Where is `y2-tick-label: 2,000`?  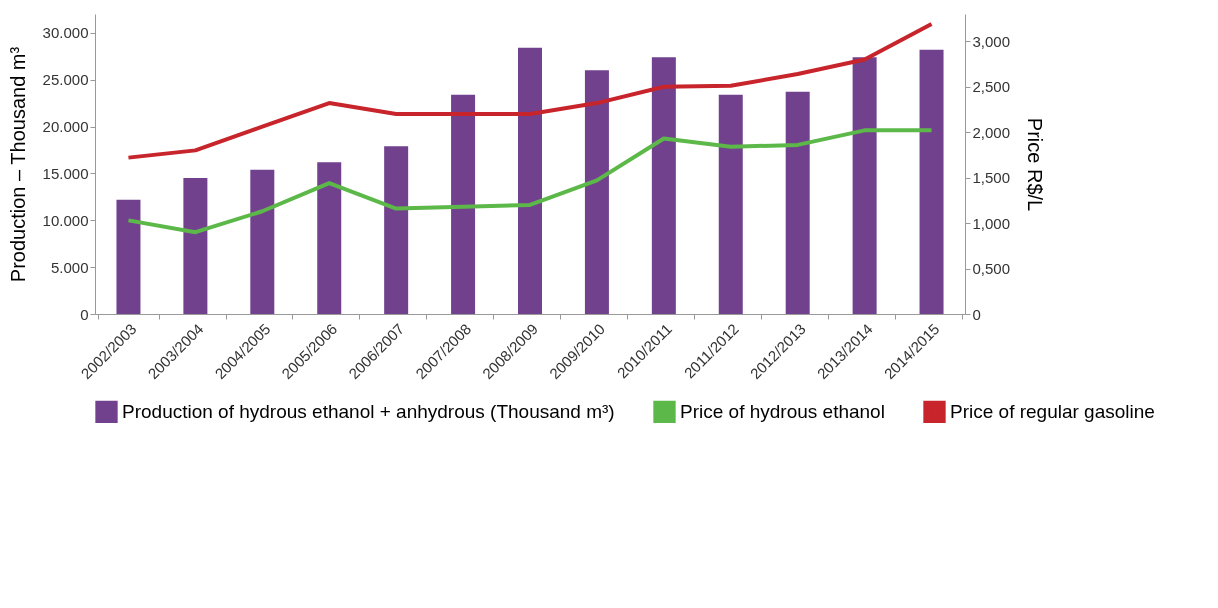
y2-tick-label: 2,000 is located at coordinates (991, 132).